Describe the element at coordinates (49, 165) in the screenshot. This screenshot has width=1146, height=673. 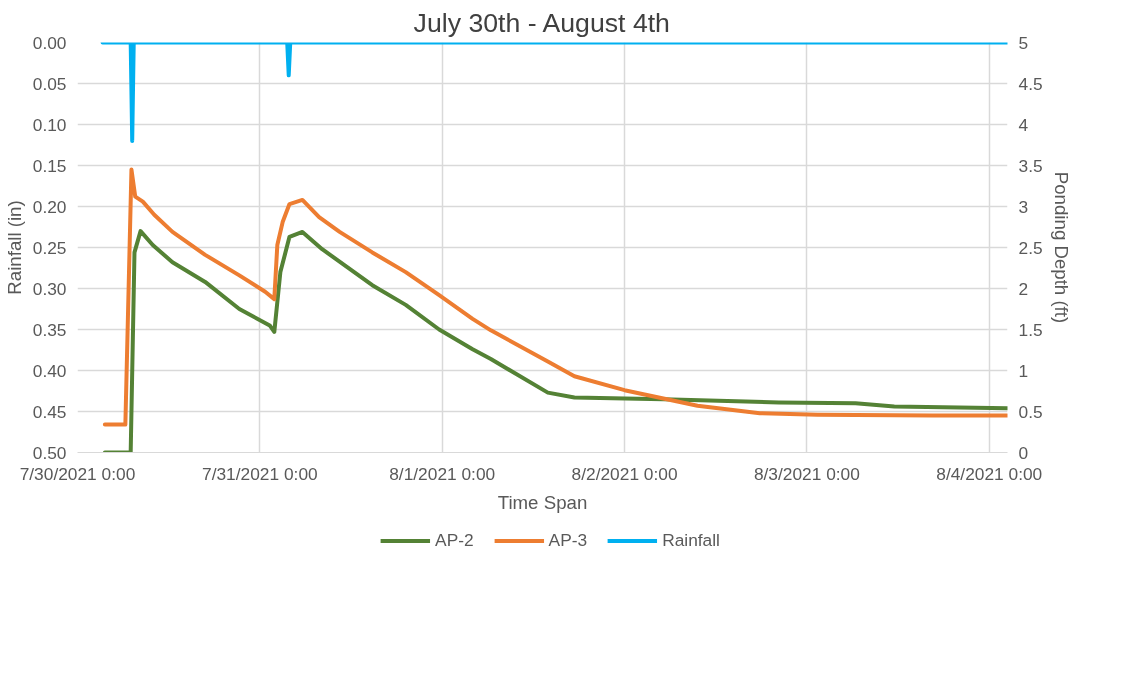
I see `y-tick-label: 0.15` at that location.